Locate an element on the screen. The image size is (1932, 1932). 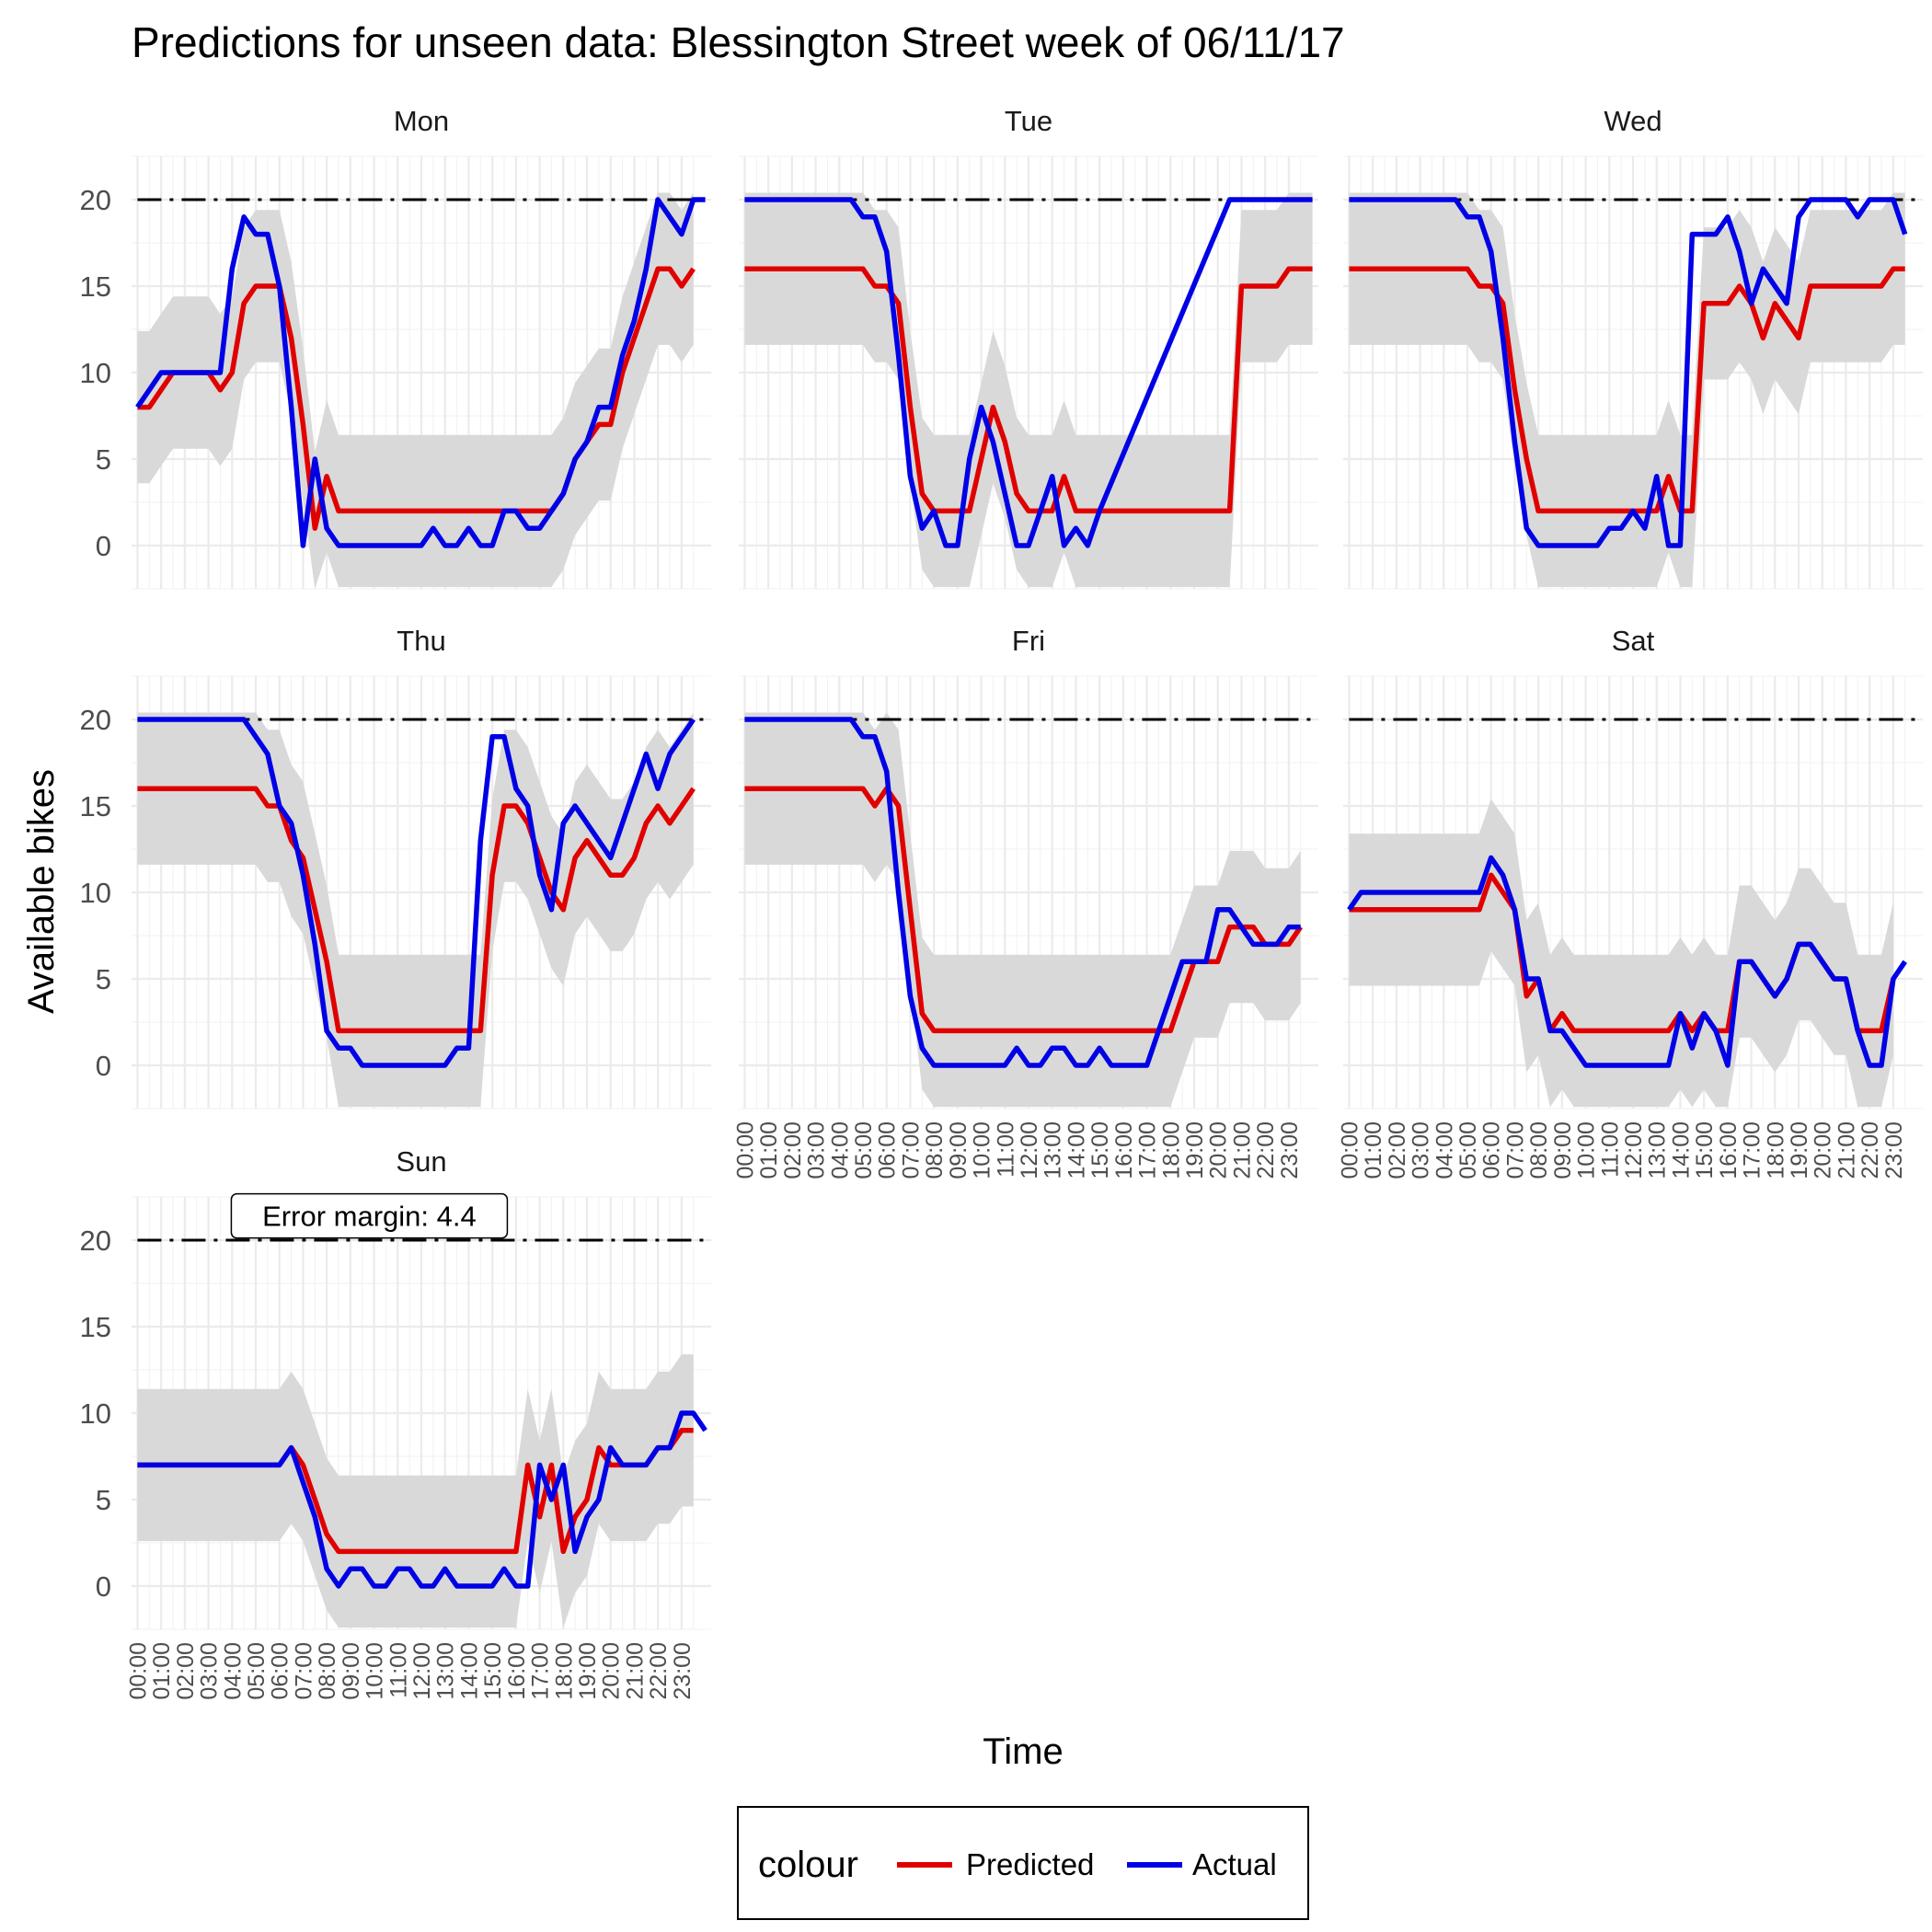
panel-strip-label: Sun is located at coordinates (421, 1161).